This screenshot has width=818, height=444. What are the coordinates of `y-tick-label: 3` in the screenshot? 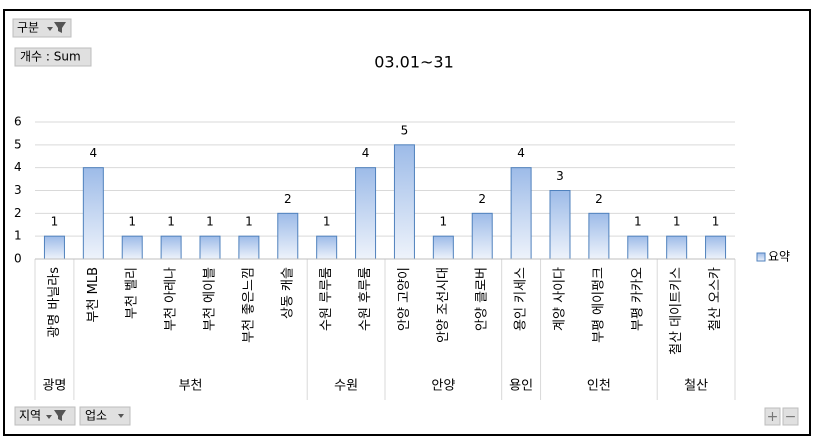 It's located at (18, 190).